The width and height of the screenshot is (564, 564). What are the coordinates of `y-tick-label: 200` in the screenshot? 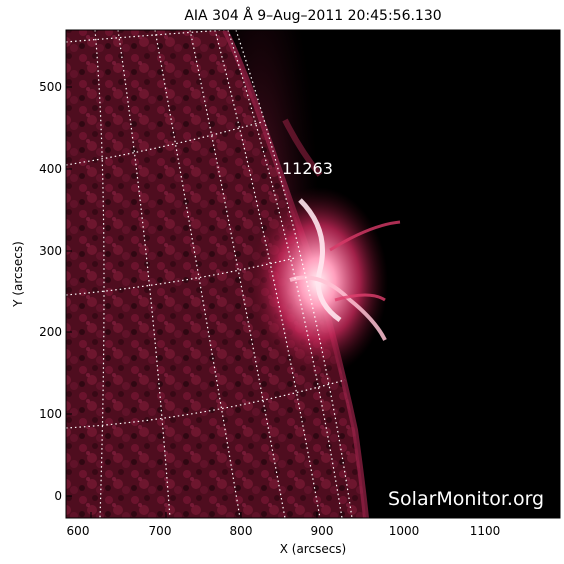 It's located at (50, 332).